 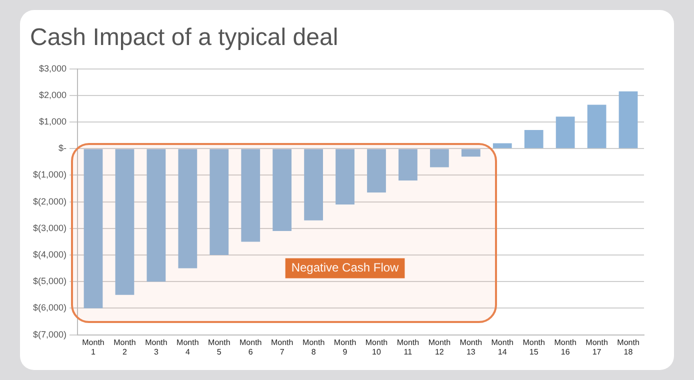 I want to click on x-tick-label: Month 2, so click(x=125, y=347).